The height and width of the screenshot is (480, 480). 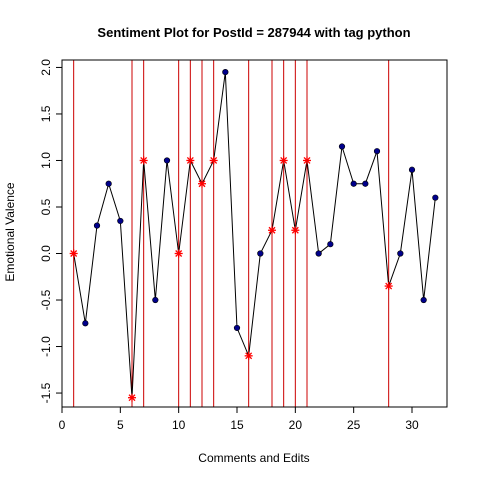 I want to click on x-axis-label: Comments and Edits, so click(x=253, y=458).